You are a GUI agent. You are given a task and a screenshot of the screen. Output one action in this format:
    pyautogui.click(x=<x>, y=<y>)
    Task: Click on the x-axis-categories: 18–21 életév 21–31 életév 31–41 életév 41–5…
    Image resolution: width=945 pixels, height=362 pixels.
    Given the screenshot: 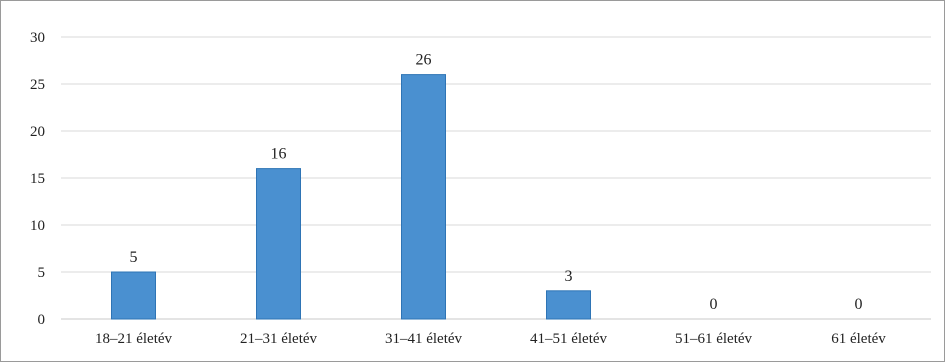 What is the action you would take?
    pyautogui.click(x=490, y=339)
    